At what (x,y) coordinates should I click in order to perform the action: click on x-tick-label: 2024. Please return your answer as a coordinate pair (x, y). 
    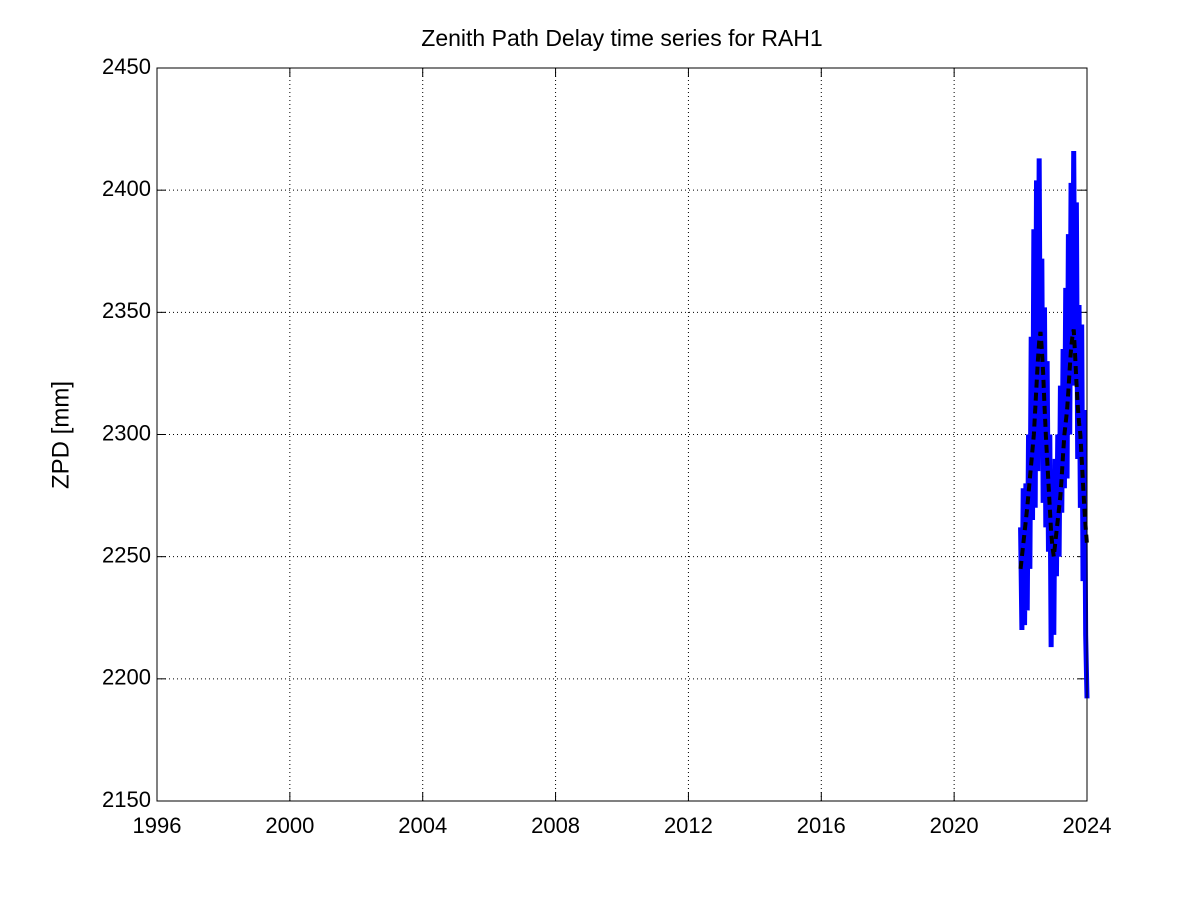
    Looking at the image, I should click on (1087, 825).